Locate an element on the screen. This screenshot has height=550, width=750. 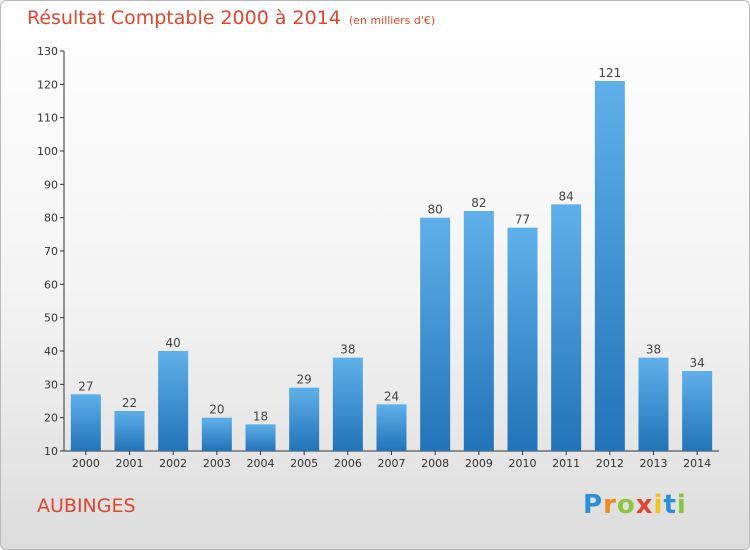
value-label-2012: 121 is located at coordinates (609, 73).